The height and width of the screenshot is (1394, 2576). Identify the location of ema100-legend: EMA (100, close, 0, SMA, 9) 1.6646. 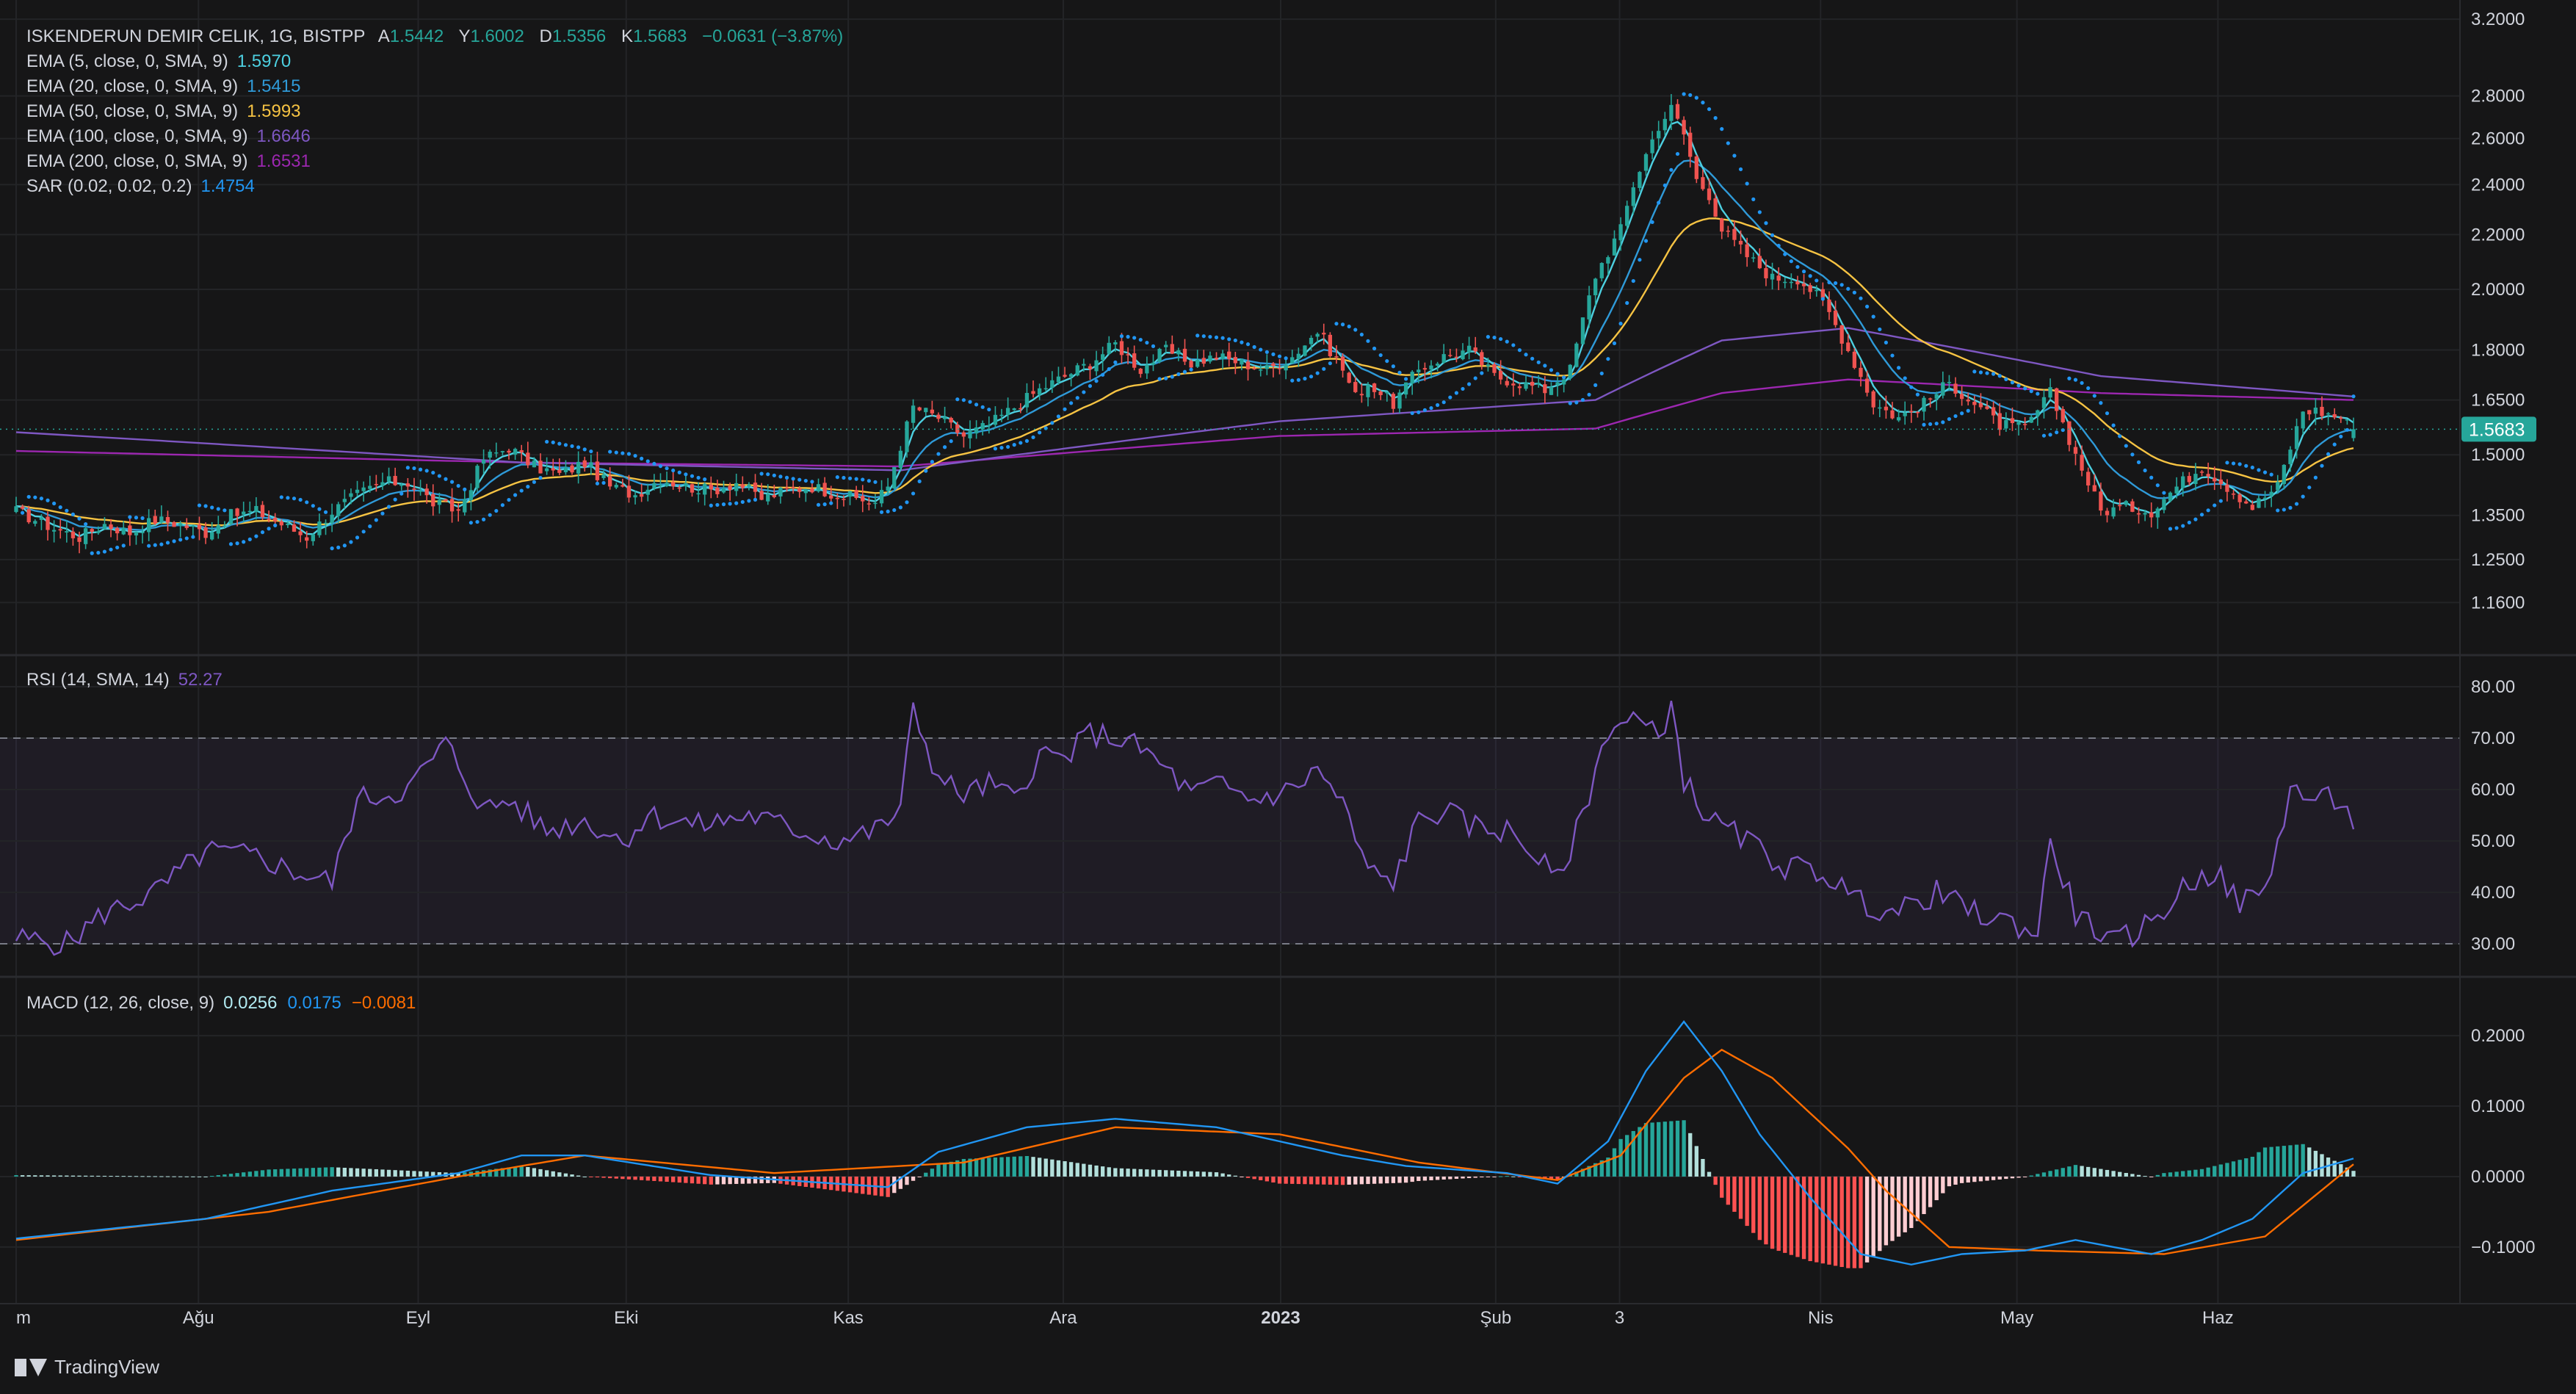
(172, 136).